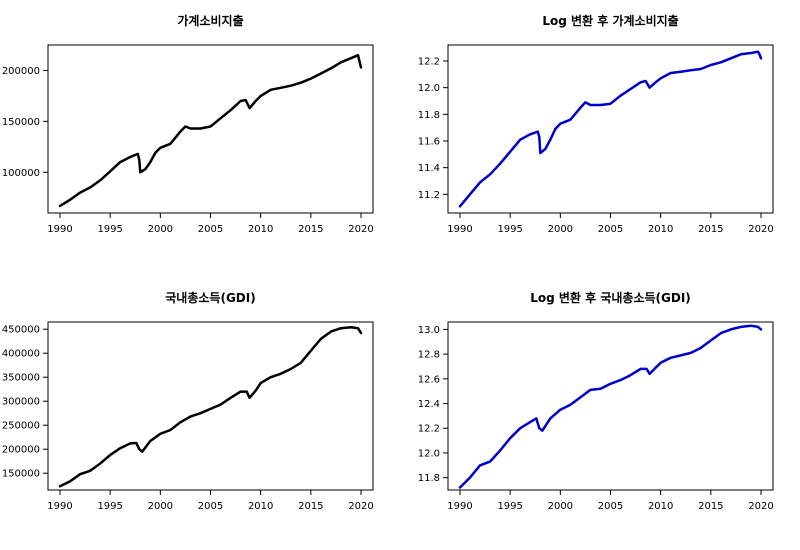 The height and width of the screenshot is (550, 800). I want to click on chart-title: 가계소비지출, so click(210, 20).